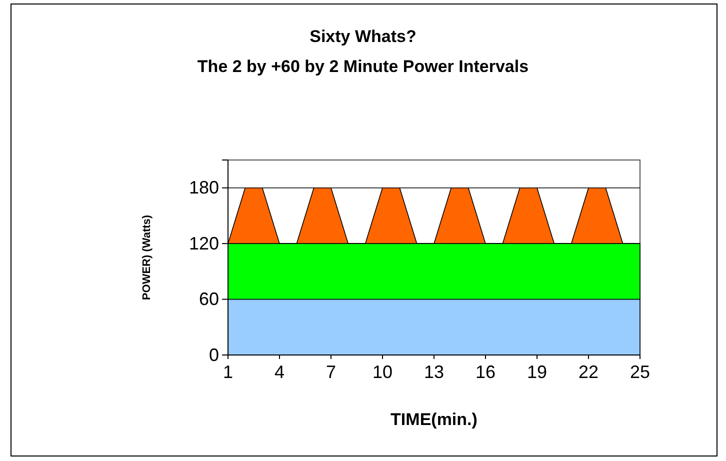 This screenshot has width=726, height=461. I want to click on y-tick-label: 120, so click(203, 243).